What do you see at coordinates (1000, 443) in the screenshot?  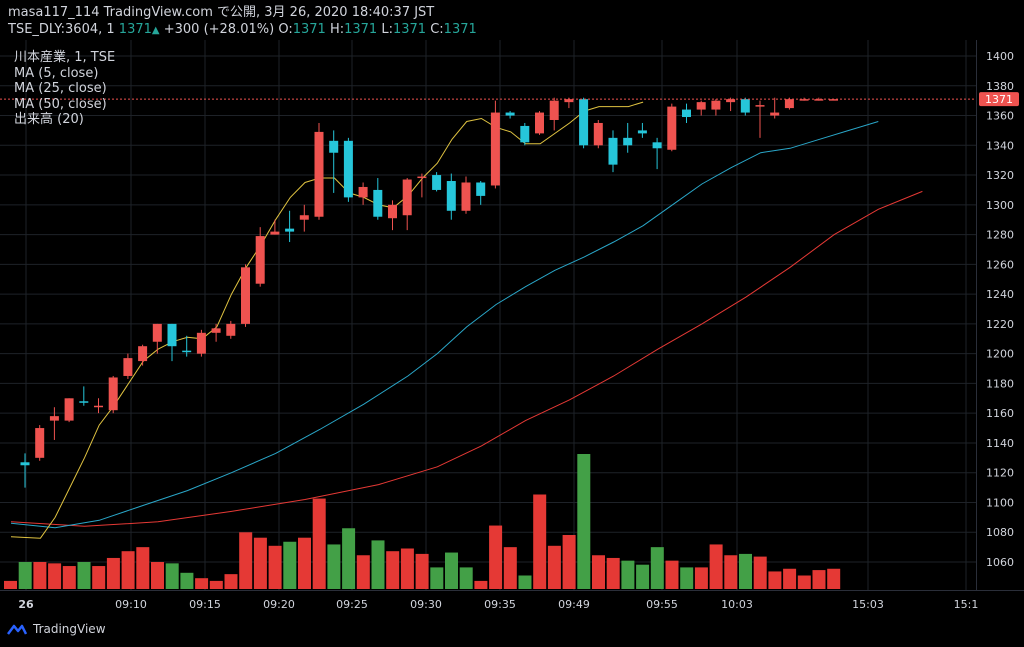 I see `y-tick-label: 1140` at bounding box center [1000, 443].